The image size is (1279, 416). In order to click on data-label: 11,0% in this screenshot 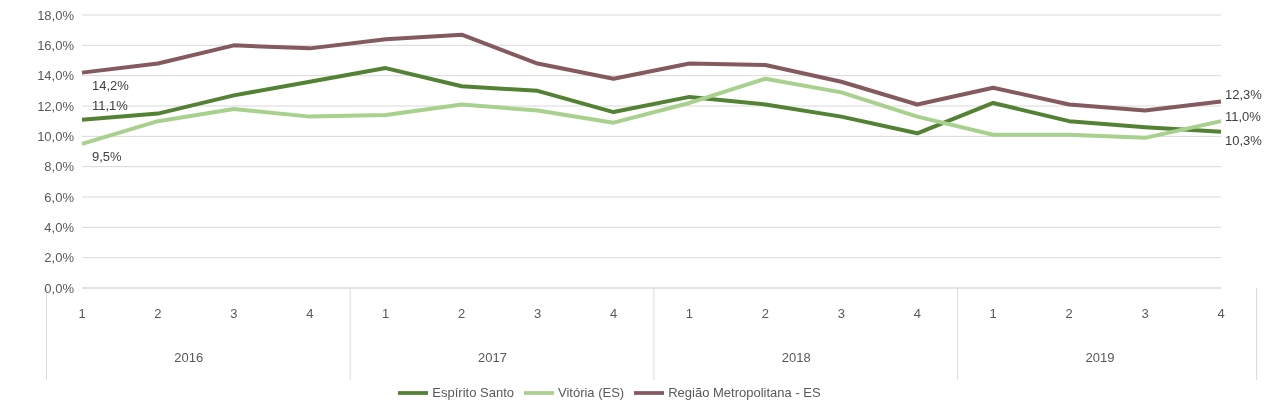, I will do `click(1243, 116)`.